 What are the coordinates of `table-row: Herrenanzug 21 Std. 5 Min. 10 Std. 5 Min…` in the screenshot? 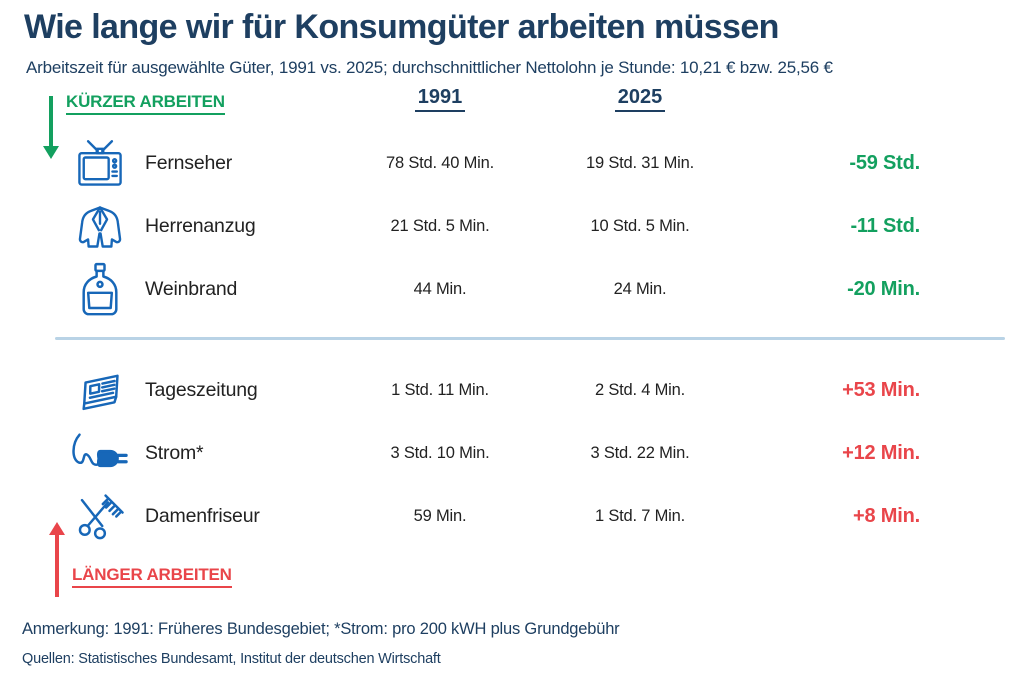 It's located at (490, 226).